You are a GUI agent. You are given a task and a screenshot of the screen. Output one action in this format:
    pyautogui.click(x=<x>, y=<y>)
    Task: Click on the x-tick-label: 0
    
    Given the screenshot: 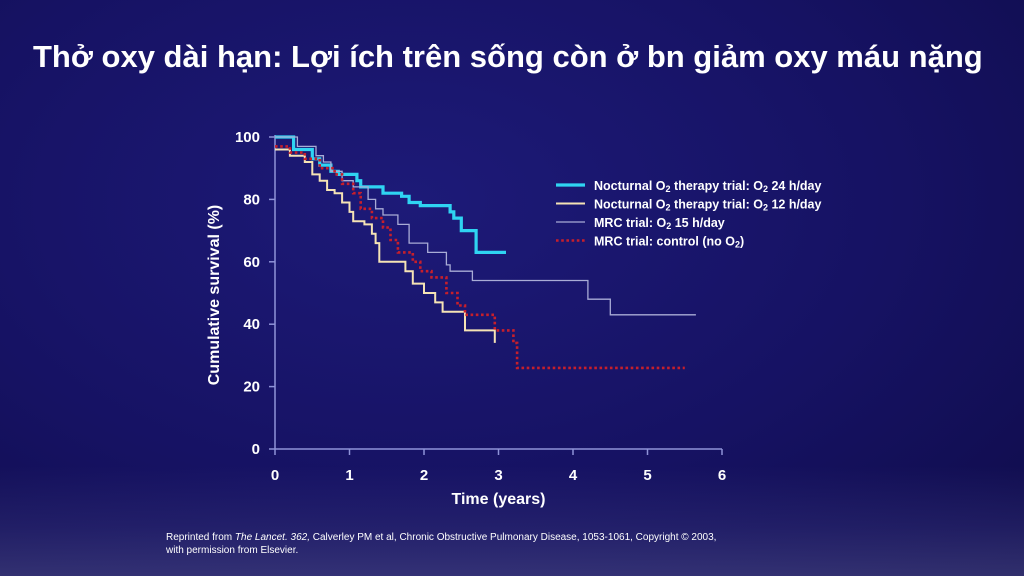 What is the action you would take?
    pyautogui.click(x=275, y=475)
    